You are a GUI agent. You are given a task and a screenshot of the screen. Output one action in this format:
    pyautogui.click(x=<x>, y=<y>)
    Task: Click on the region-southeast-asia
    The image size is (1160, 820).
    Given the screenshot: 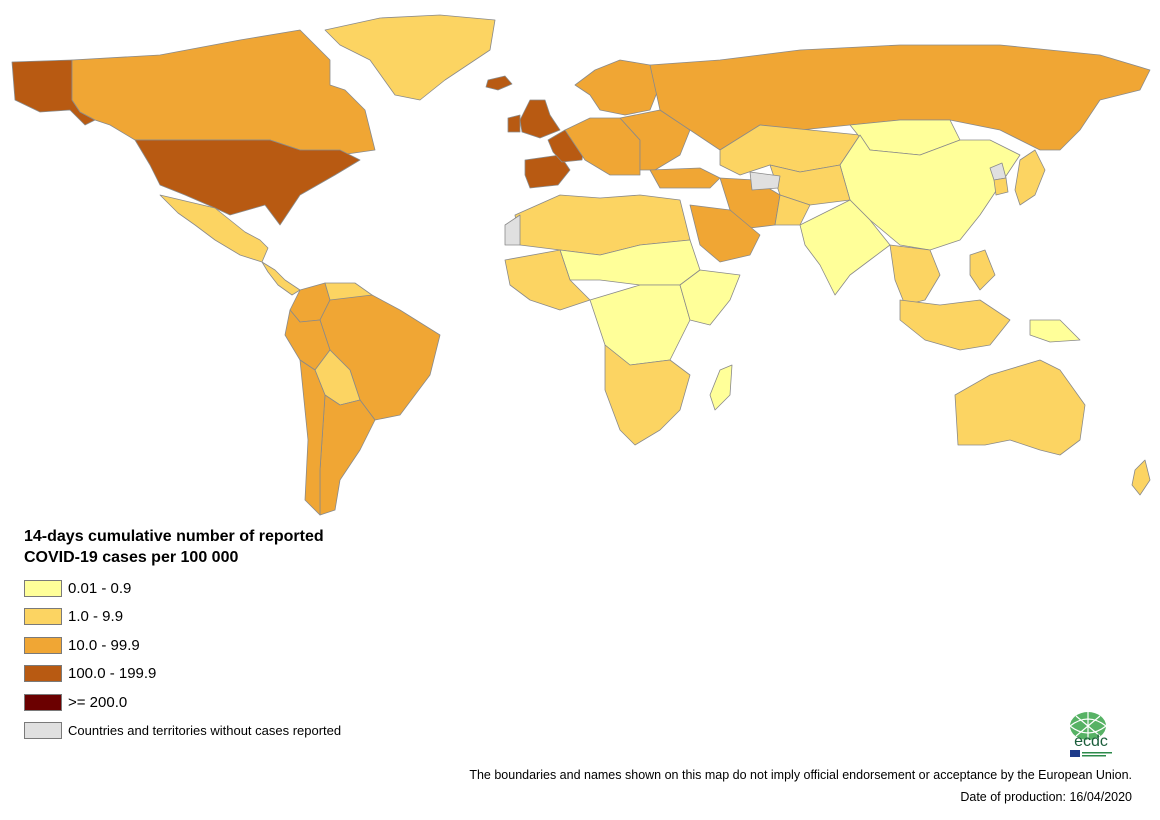 What is the action you would take?
    pyautogui.click(x=915, y=275)
    